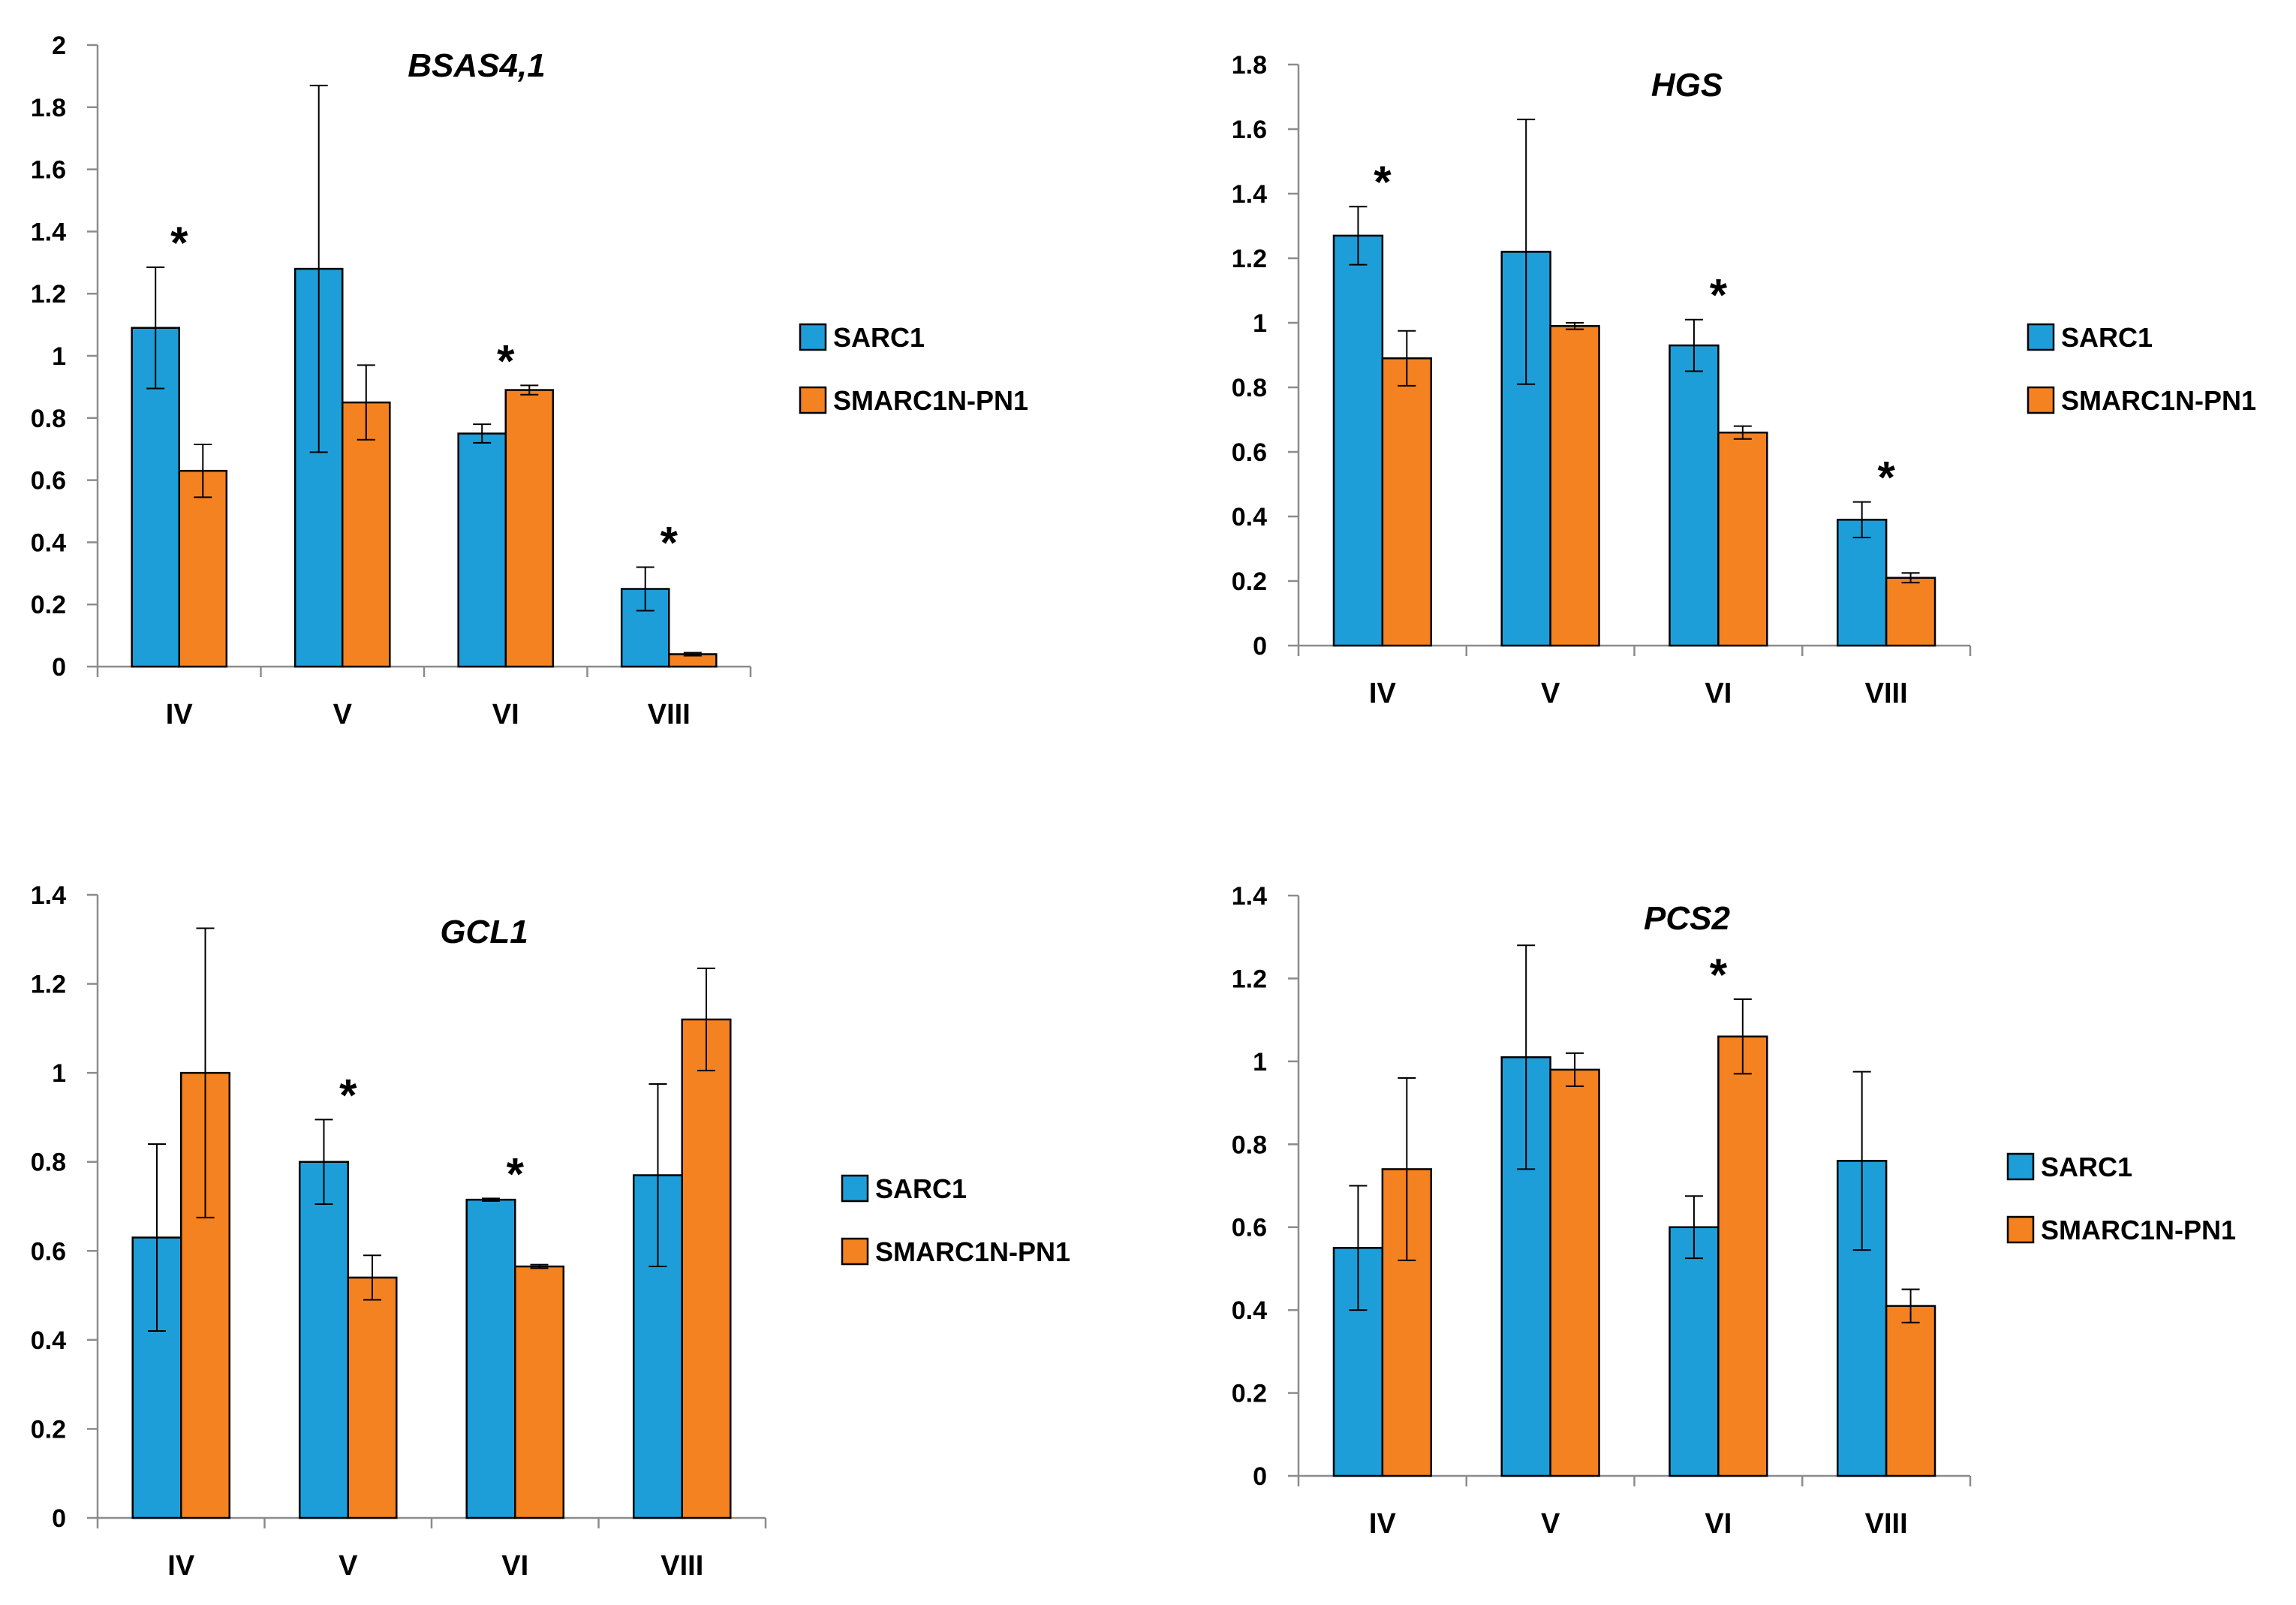 The width and height of the screenshot is (2296, 1605). What do you see at coordinates (484, 932) in the screenshot?
I see `chart-title: GCL1` at bounding box center [484, 932].